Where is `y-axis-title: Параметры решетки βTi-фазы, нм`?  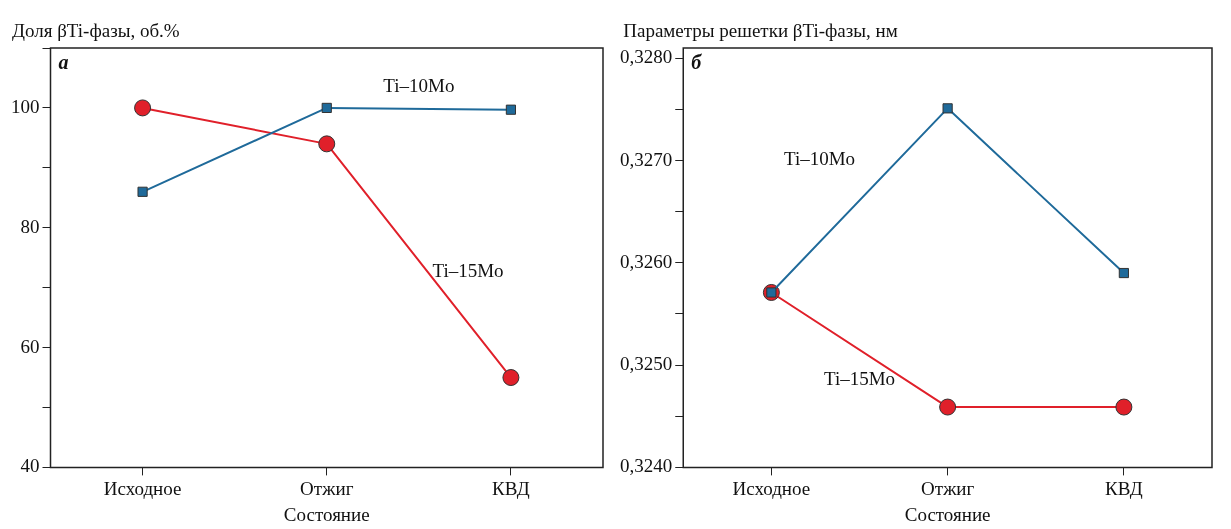
y-axis-title: Параметры решетки βTi-фазы, нм is located at coordinates (760, 31).